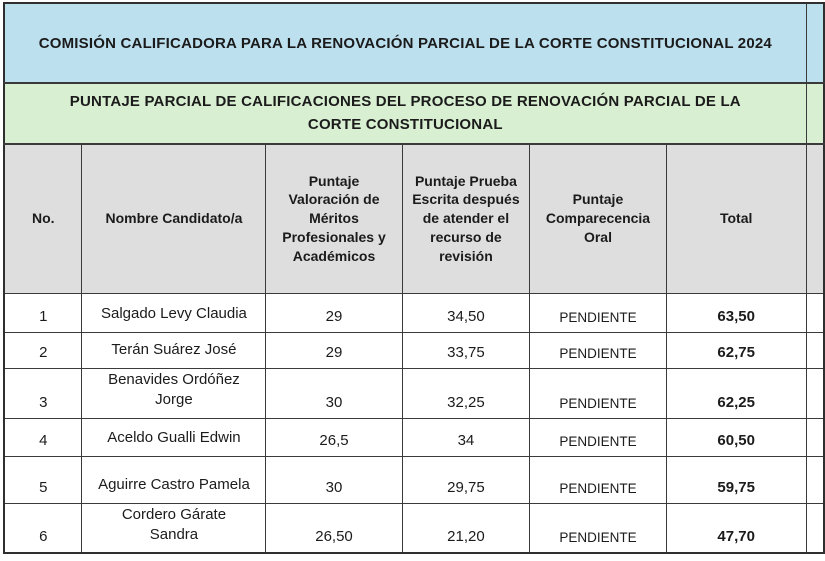 The width and height of the screenshot is (825, 561). I want to click on candidate-name: Aguirre Castro Pamela, so click(174, 485).